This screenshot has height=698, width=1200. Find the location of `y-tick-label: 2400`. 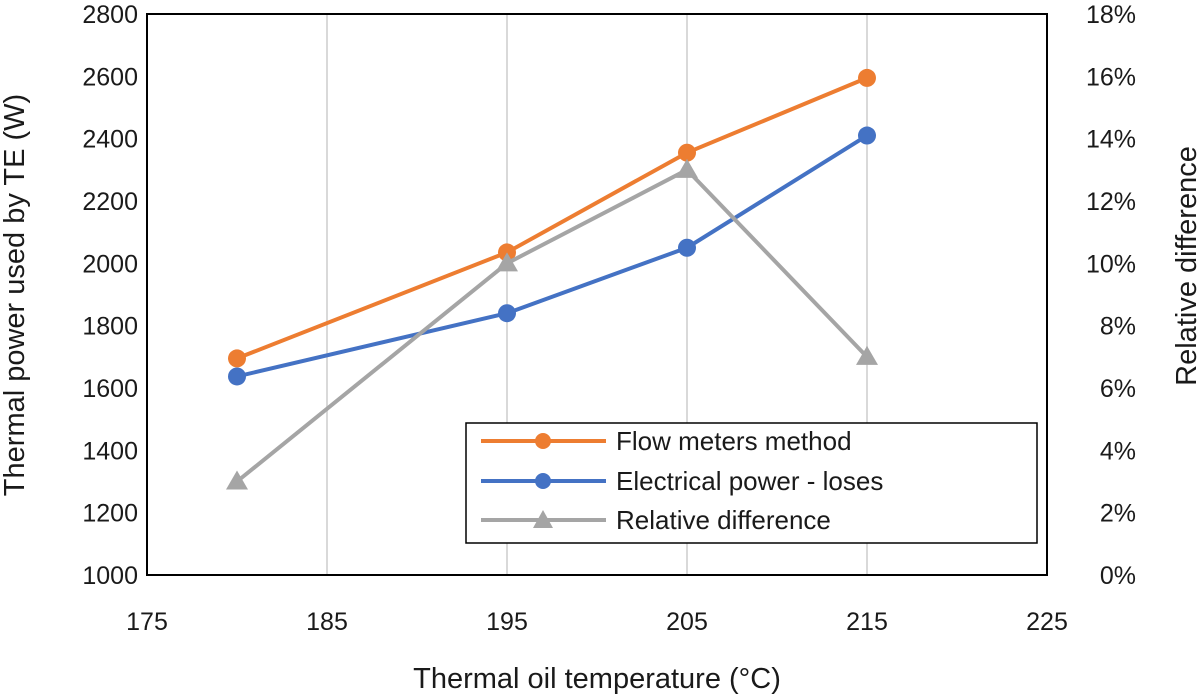

y-tick-label: 2400 is located at coordinates (110, 140).